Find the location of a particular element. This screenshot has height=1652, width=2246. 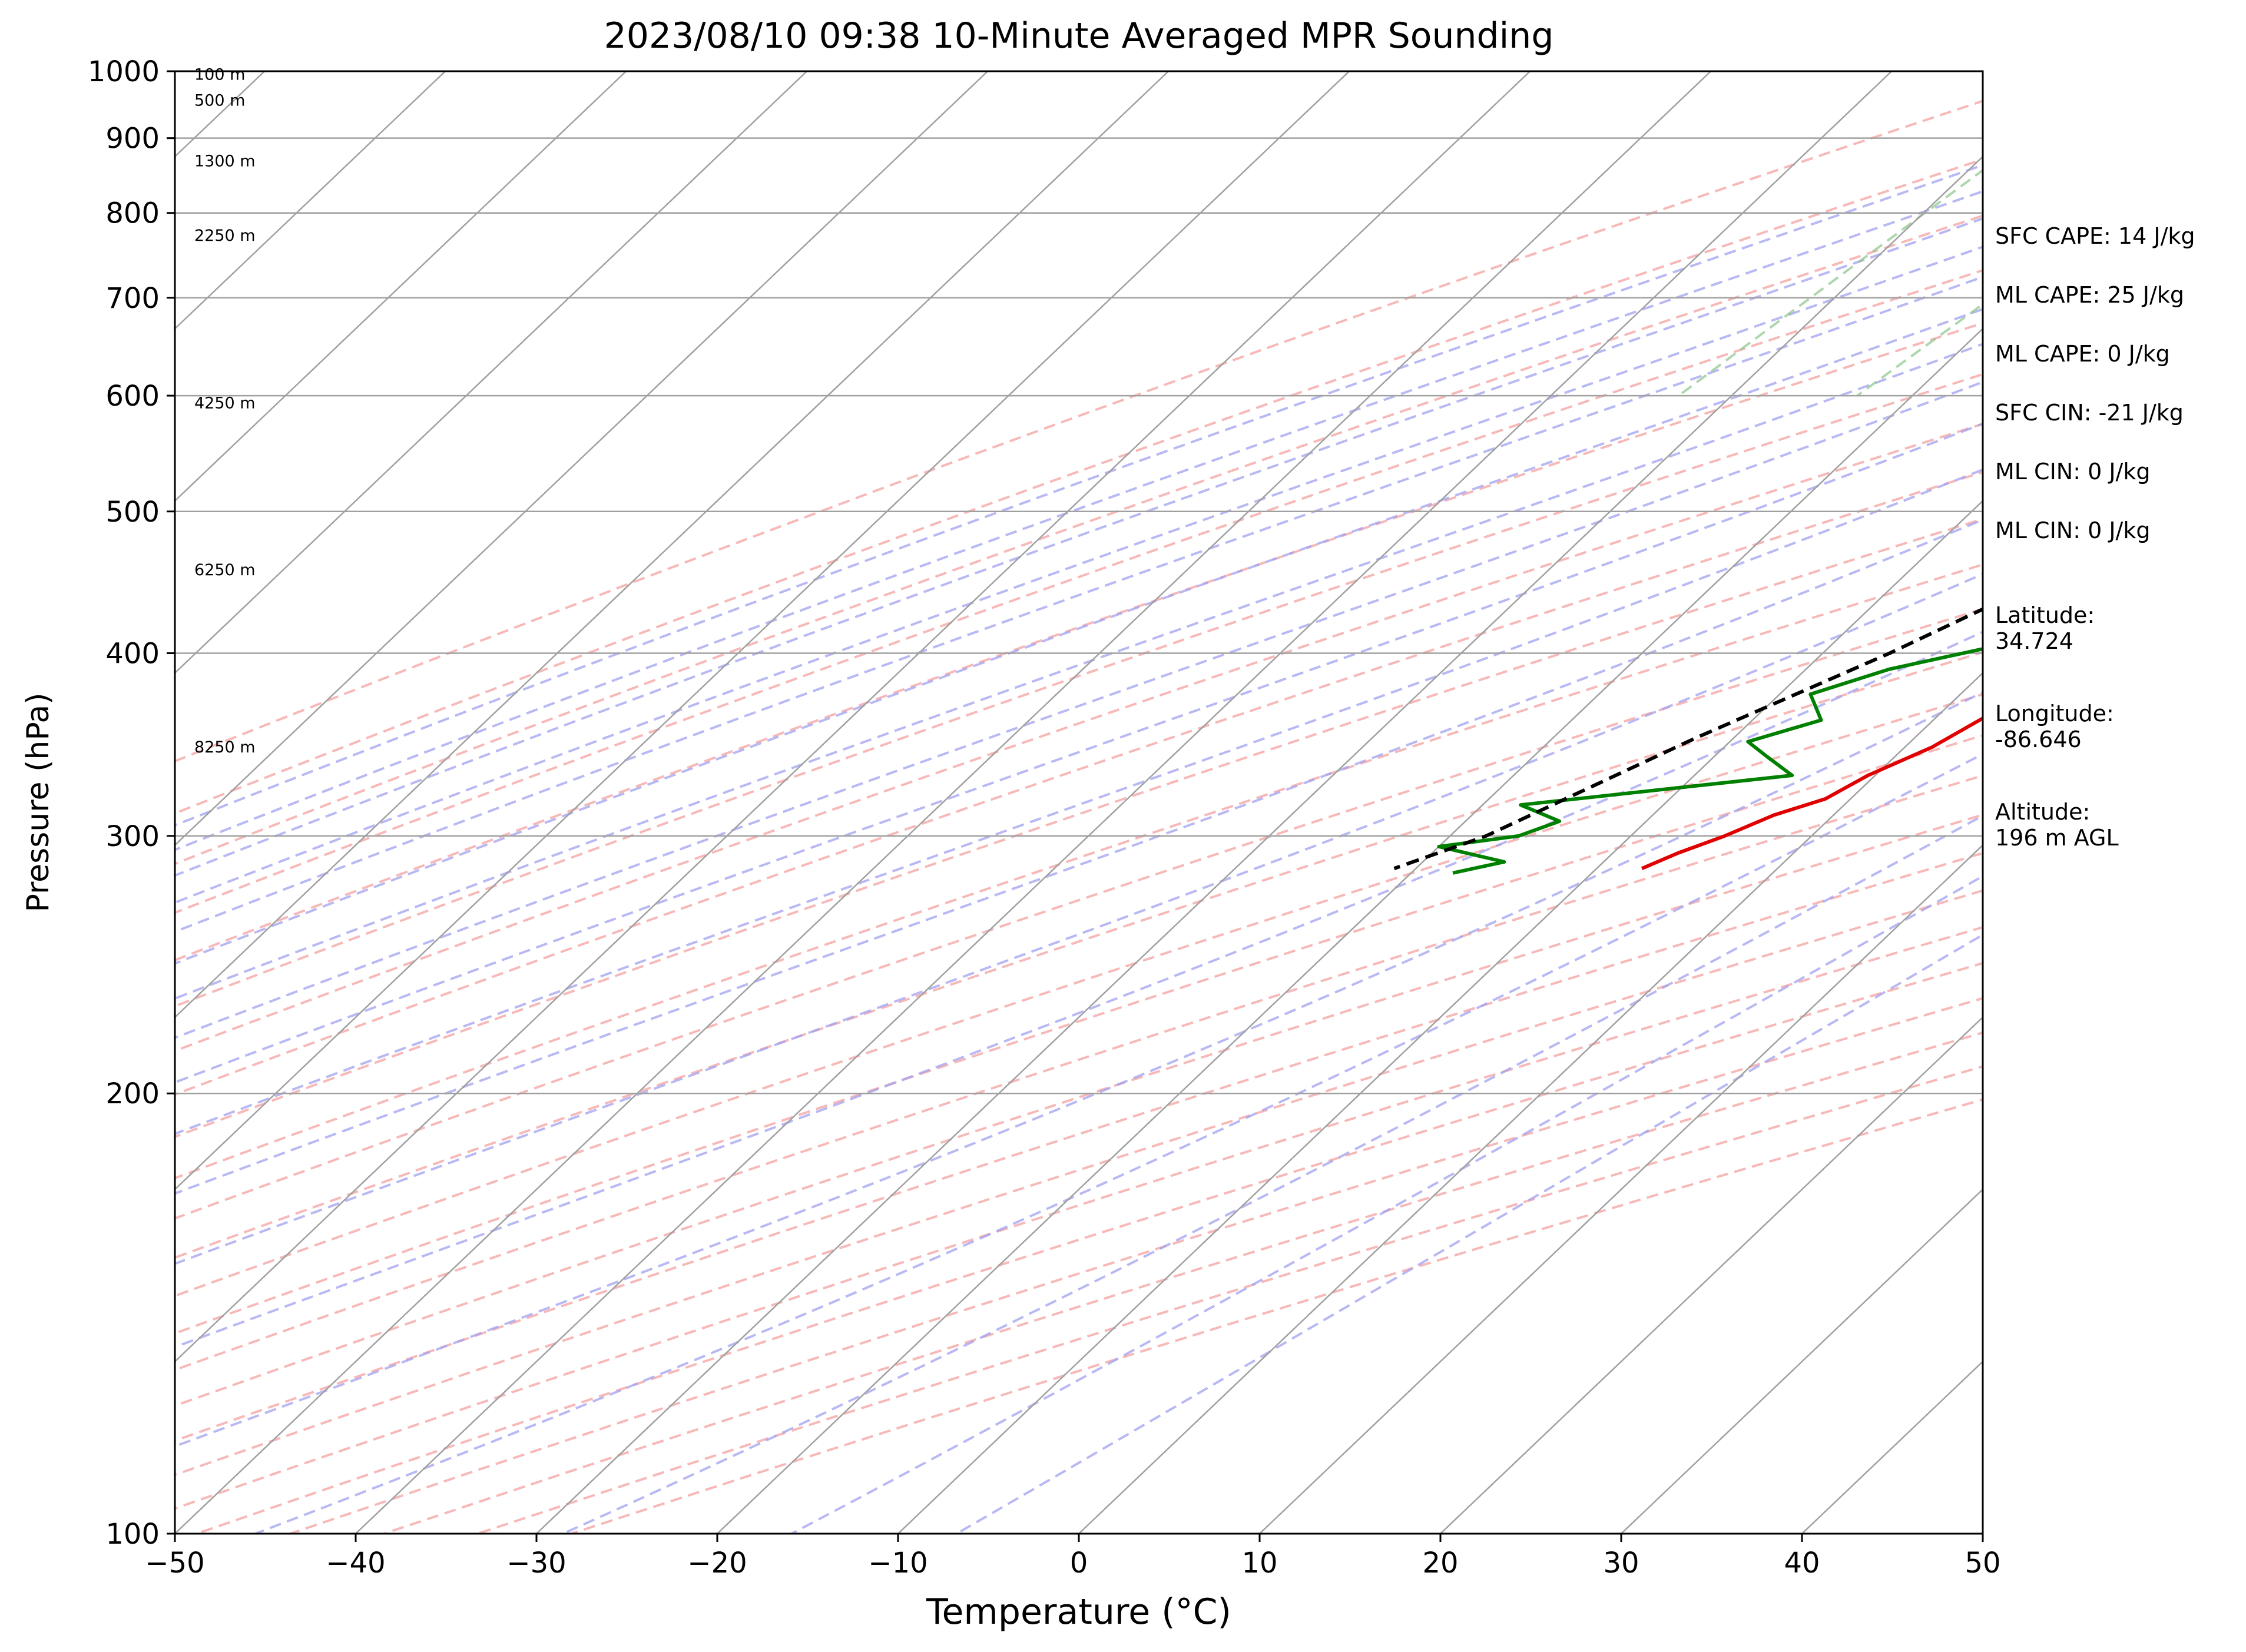

height-labels: 8250 m 6250 m 4250 m 2250 m 1300 m 500 m 100 m is located at coordinates (225, 411).